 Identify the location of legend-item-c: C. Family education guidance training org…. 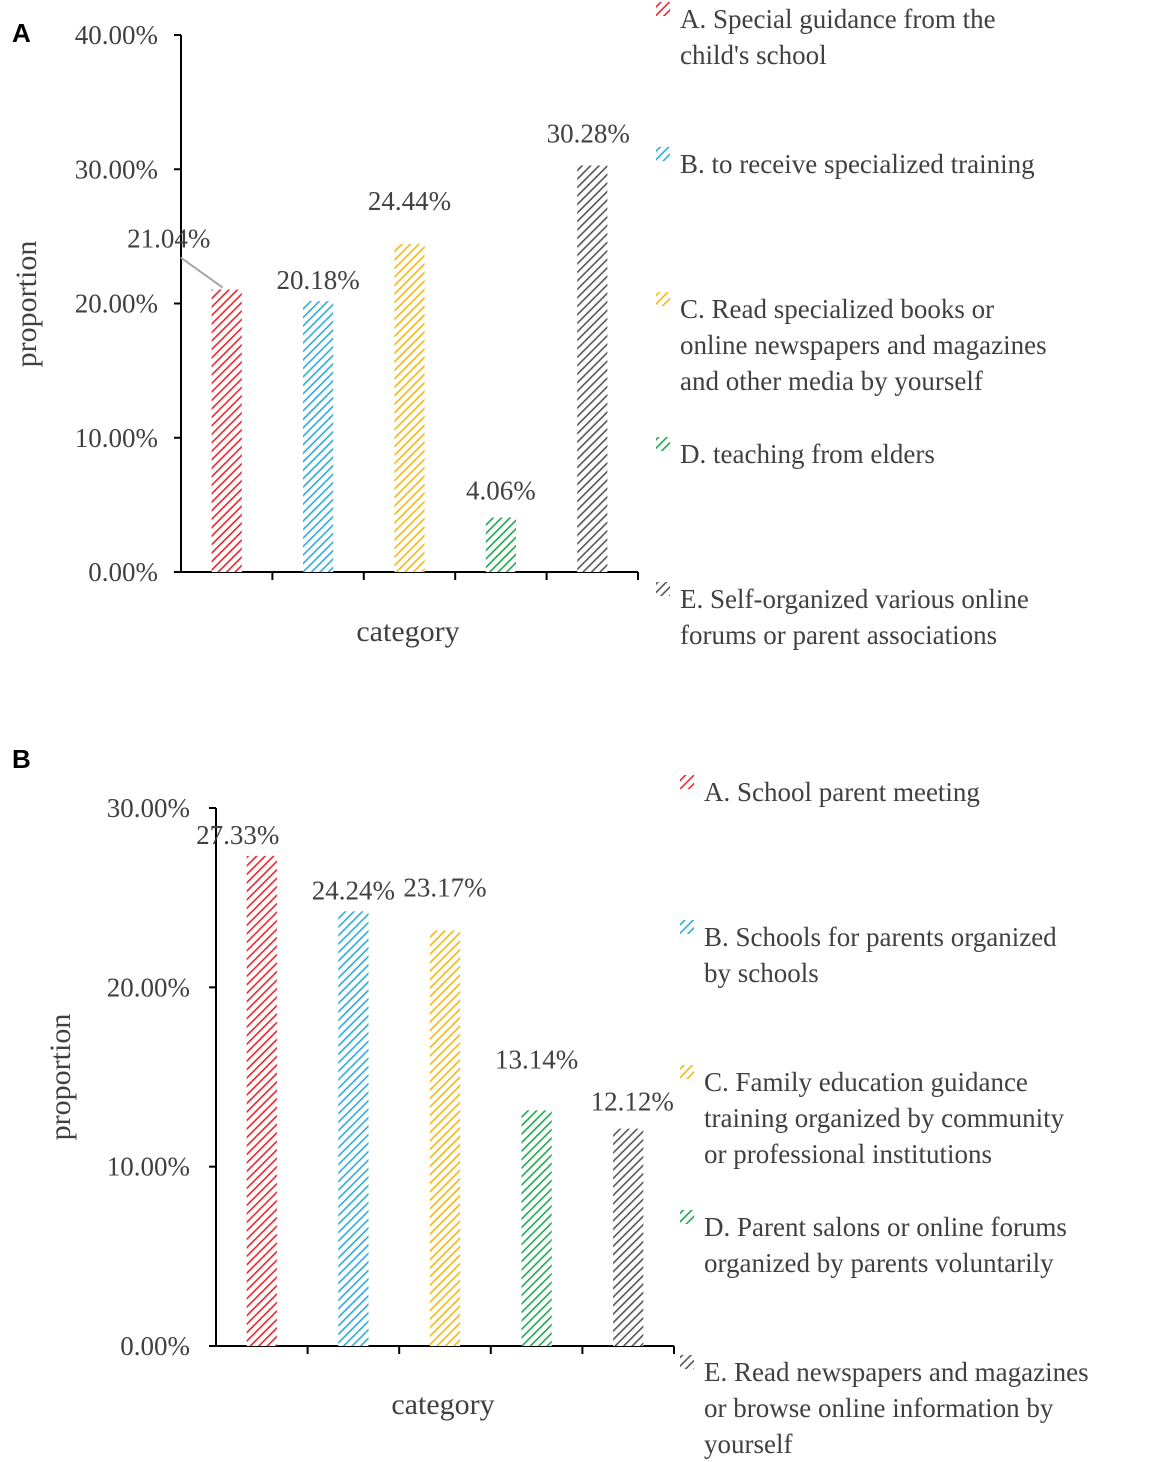
(872, 1117).